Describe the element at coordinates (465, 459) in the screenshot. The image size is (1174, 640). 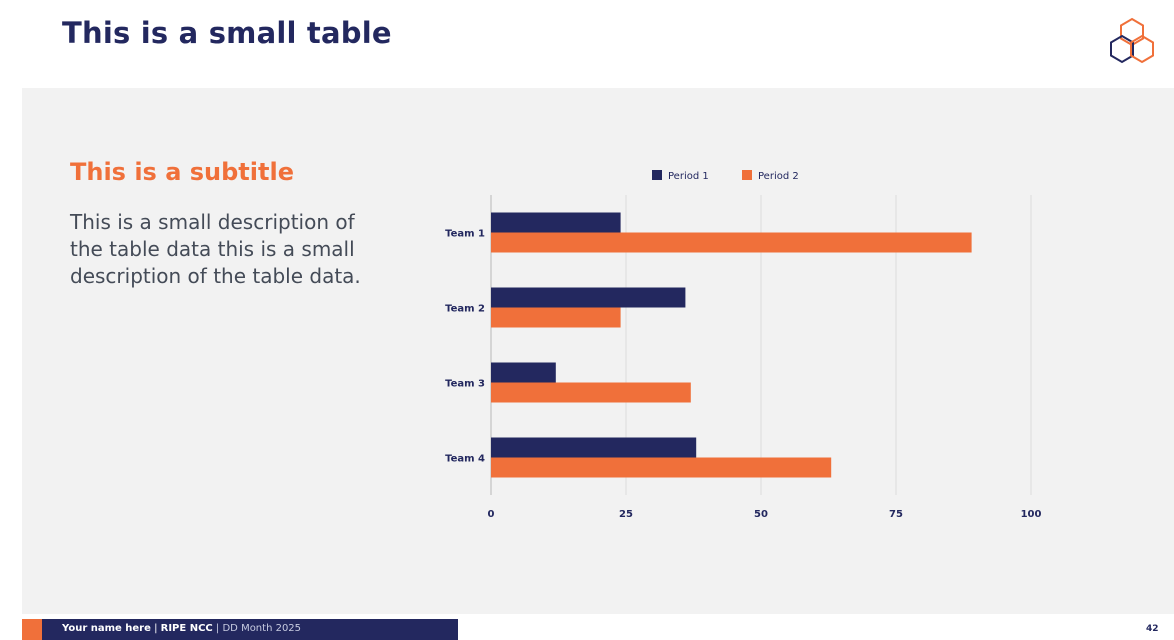
I see `y-category-label: Team 4` at that location.